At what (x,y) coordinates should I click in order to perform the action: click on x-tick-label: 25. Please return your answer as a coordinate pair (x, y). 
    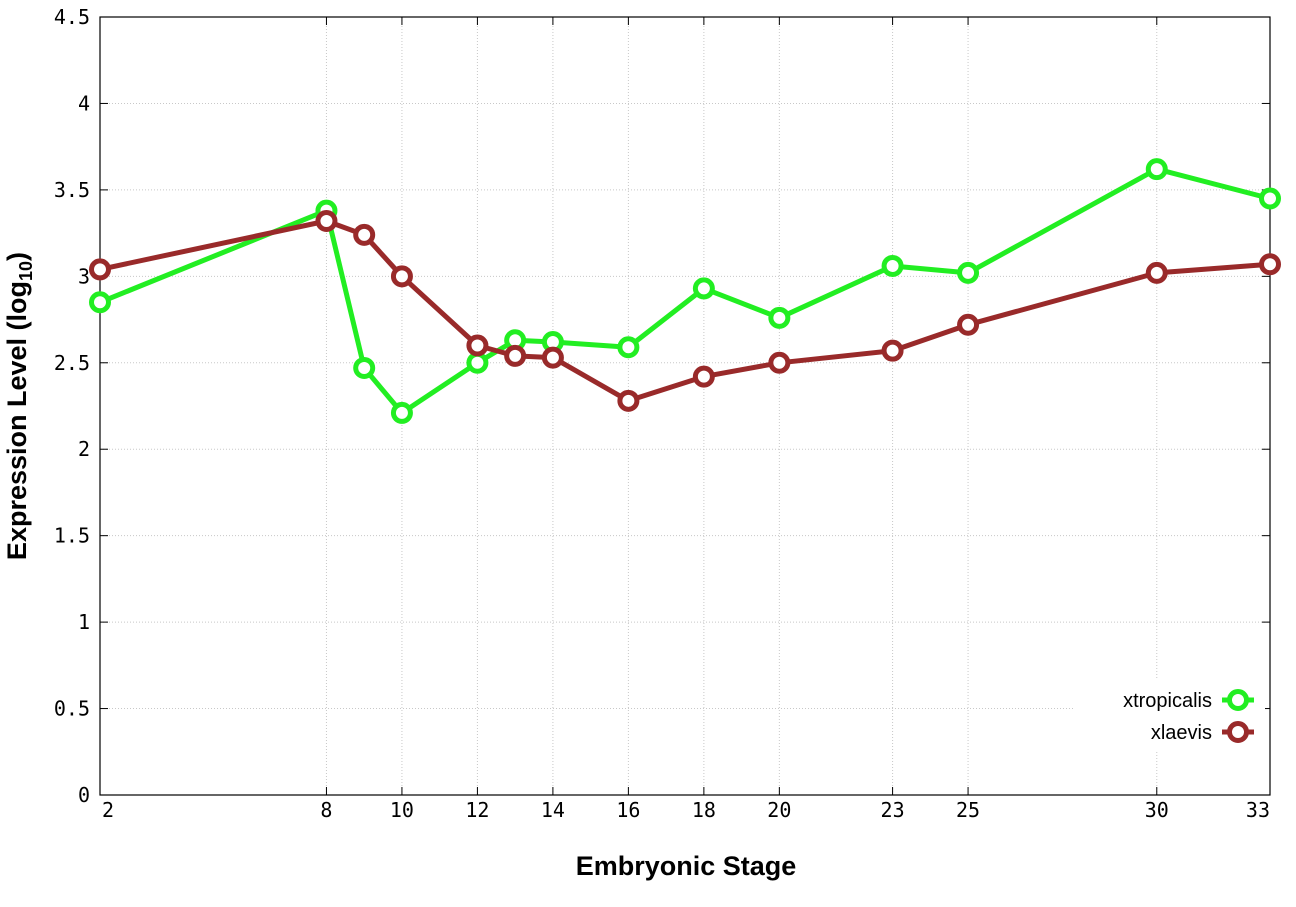
    Looking at the image, I should click on (968, 810).